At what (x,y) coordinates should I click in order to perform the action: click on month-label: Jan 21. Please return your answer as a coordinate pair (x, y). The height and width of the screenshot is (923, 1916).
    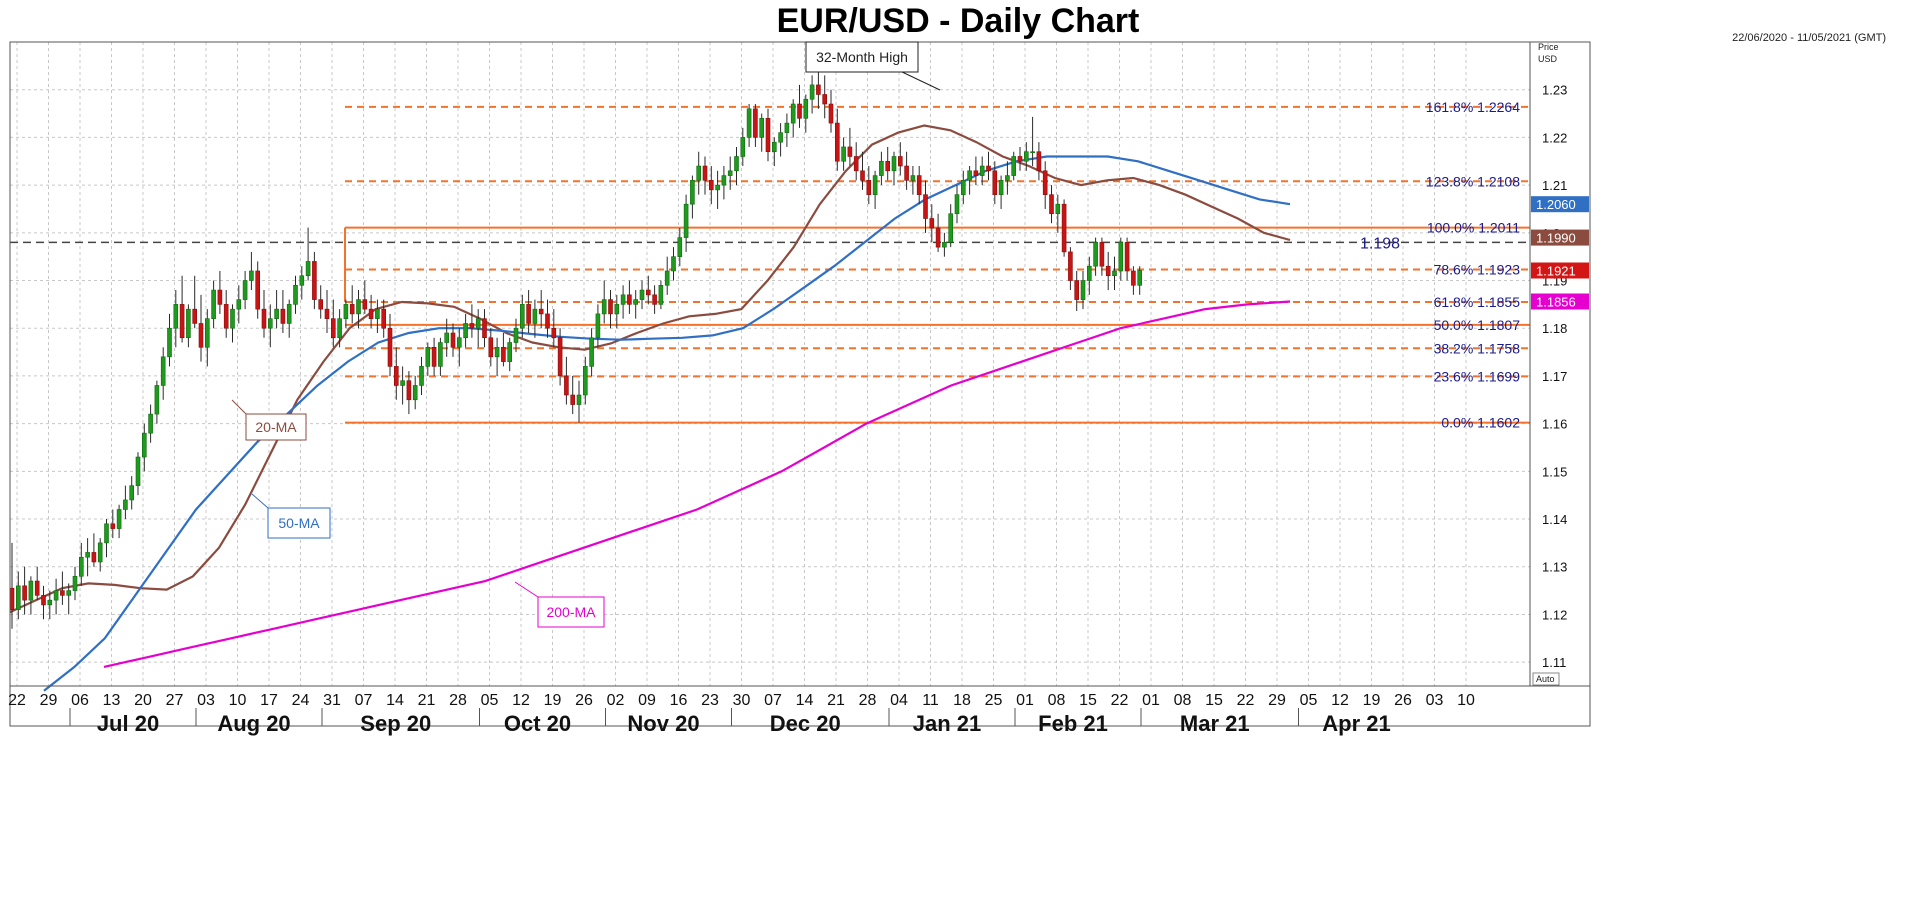
    Looking at the image, I should click on (947, 723).